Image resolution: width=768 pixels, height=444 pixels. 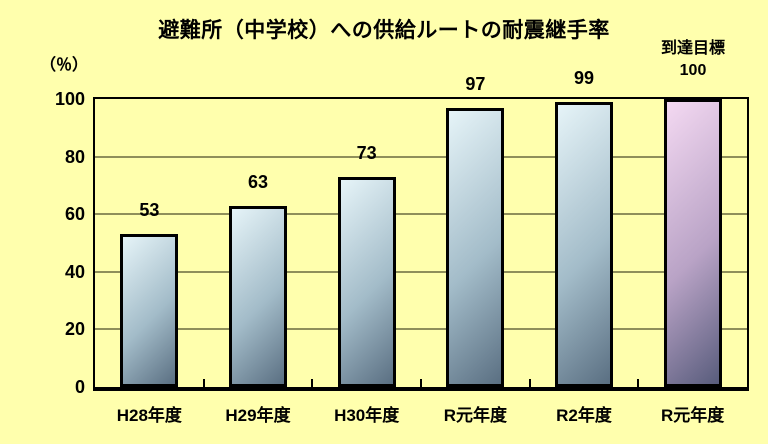 What do you see at coordinates (366, 281) in the screenshot?
I see `bar-H30年度` at bounding box center [366, 281].